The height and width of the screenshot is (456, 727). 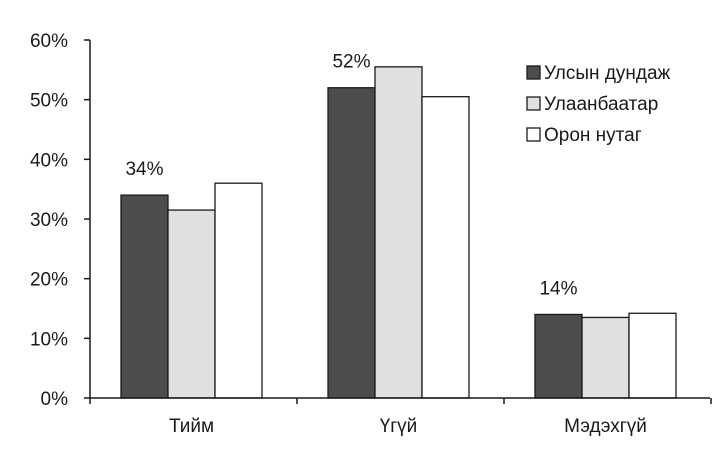 What do you see at coordinates (49, 101) in the screenshot?
I see `y-tick-label: 50%` at bounding box center [49, 101].